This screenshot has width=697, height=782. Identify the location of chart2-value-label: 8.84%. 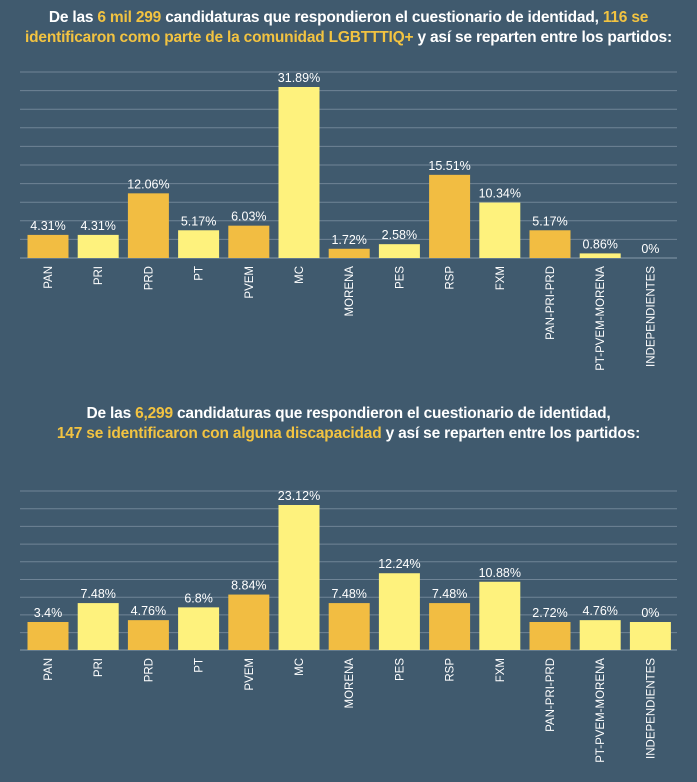
(248, 586).